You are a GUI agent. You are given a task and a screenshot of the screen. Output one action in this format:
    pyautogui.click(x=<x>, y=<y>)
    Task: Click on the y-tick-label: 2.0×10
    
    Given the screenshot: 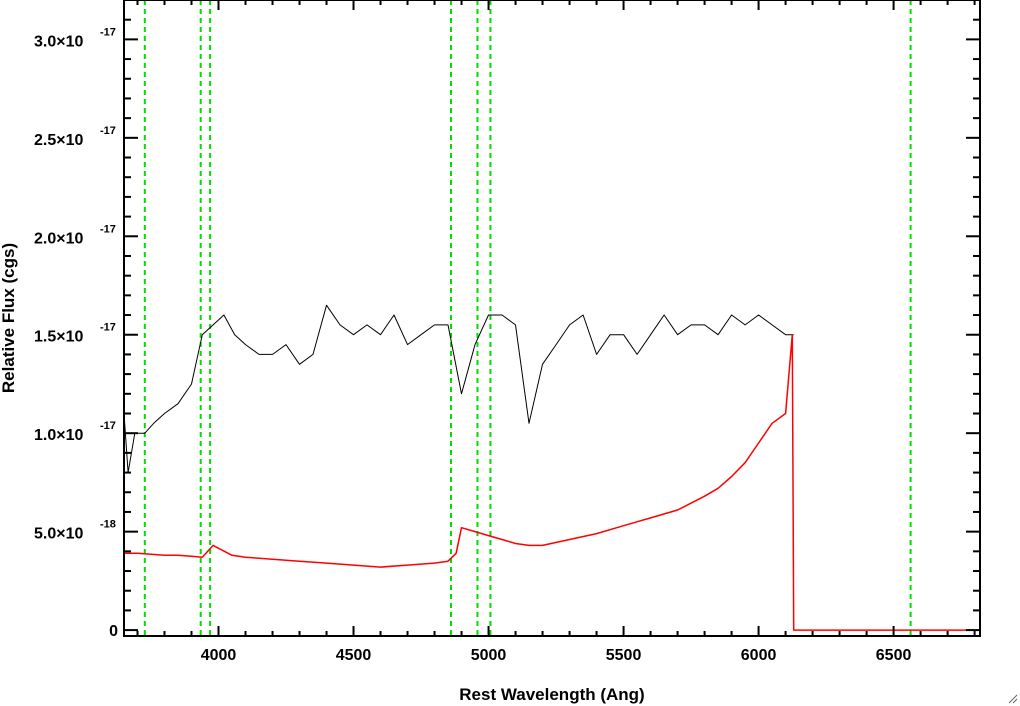 What is the action you would take?
    pyautogui.click(x=58, y=238)
    